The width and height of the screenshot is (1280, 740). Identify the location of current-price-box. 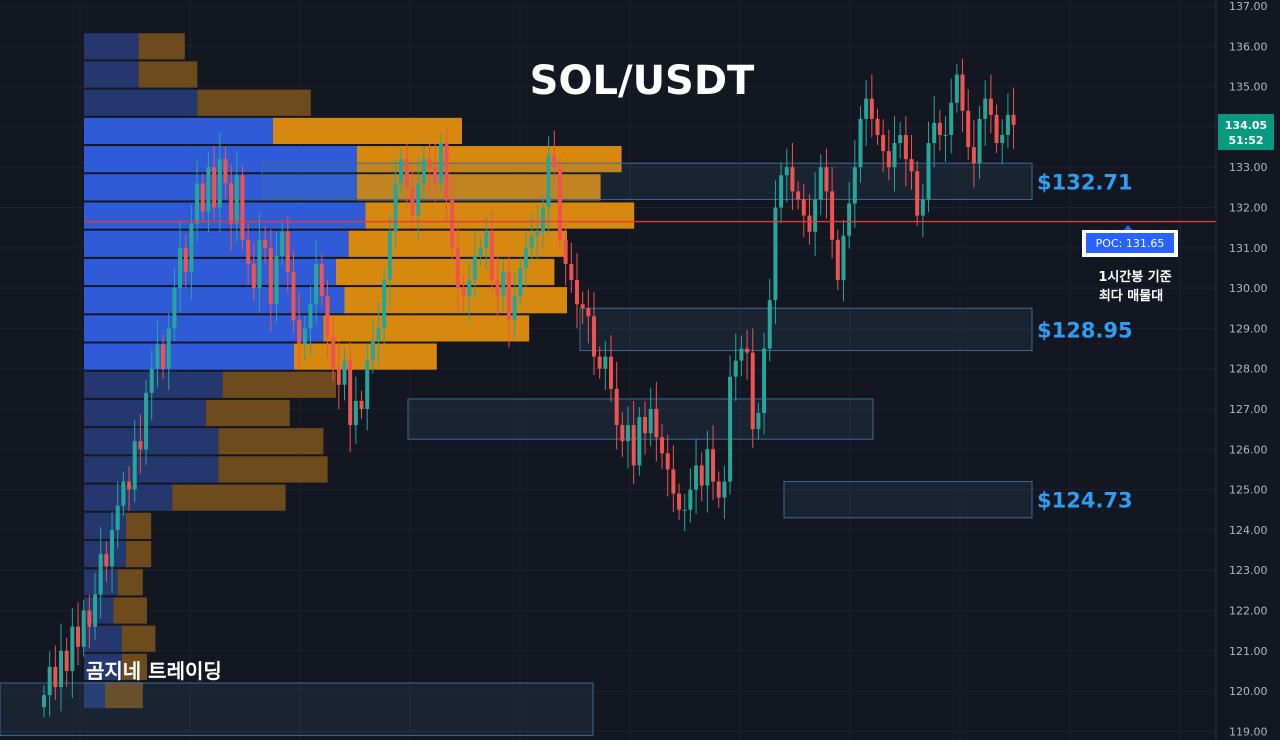
(1246, 132).